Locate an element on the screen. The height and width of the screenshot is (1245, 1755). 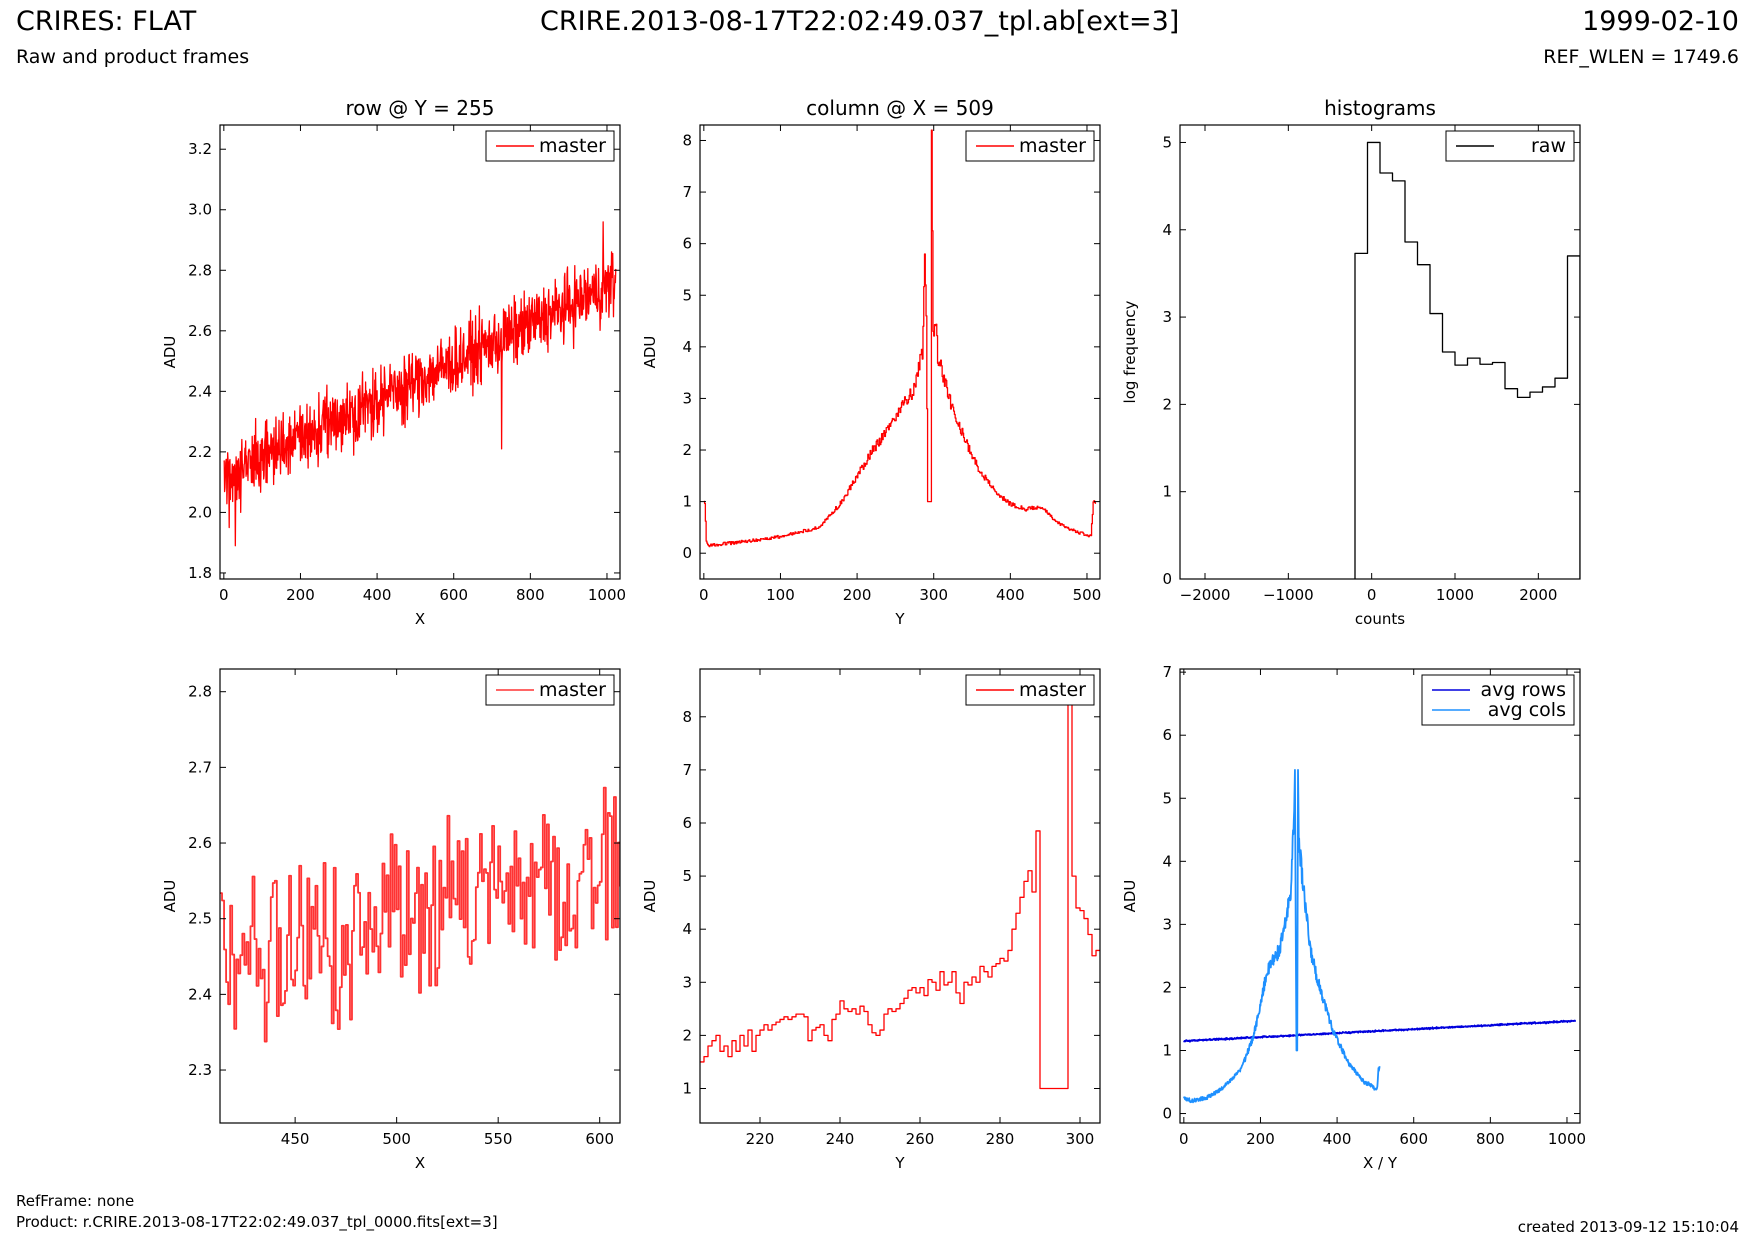
y-tick-label: 2.6 is located at coordinates (200, 331).